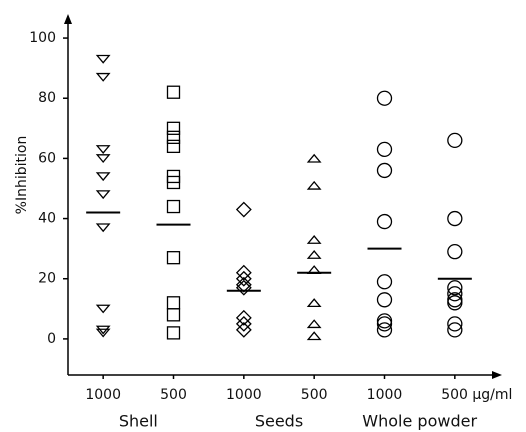 The image size is (526, 432). What do you see at coordinates (42, 38) in the screenshot?
I see `y-tick-label: 100` at bounding box center [42, 38].